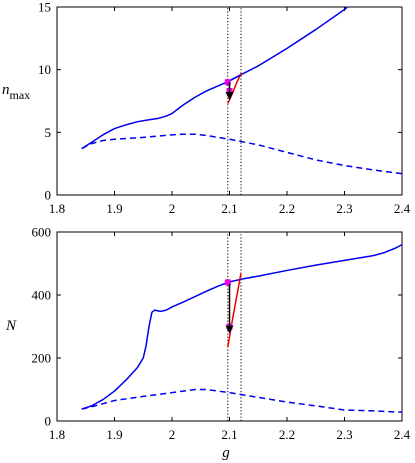 This screenshot has height=463, width=415. Describe the element at coordinates (20, 95) in the screenshot. I see `top-y-axis-label-sub: max` at that location.